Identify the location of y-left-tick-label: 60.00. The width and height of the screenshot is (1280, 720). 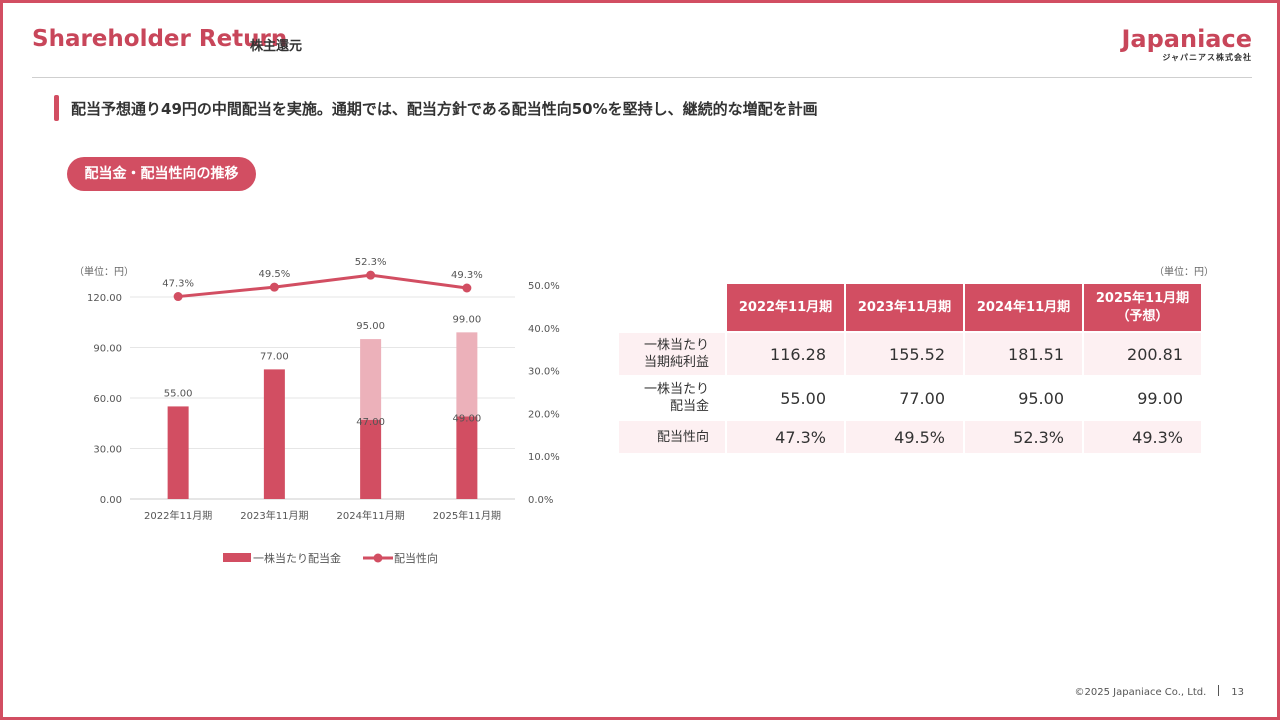
(107, 399).